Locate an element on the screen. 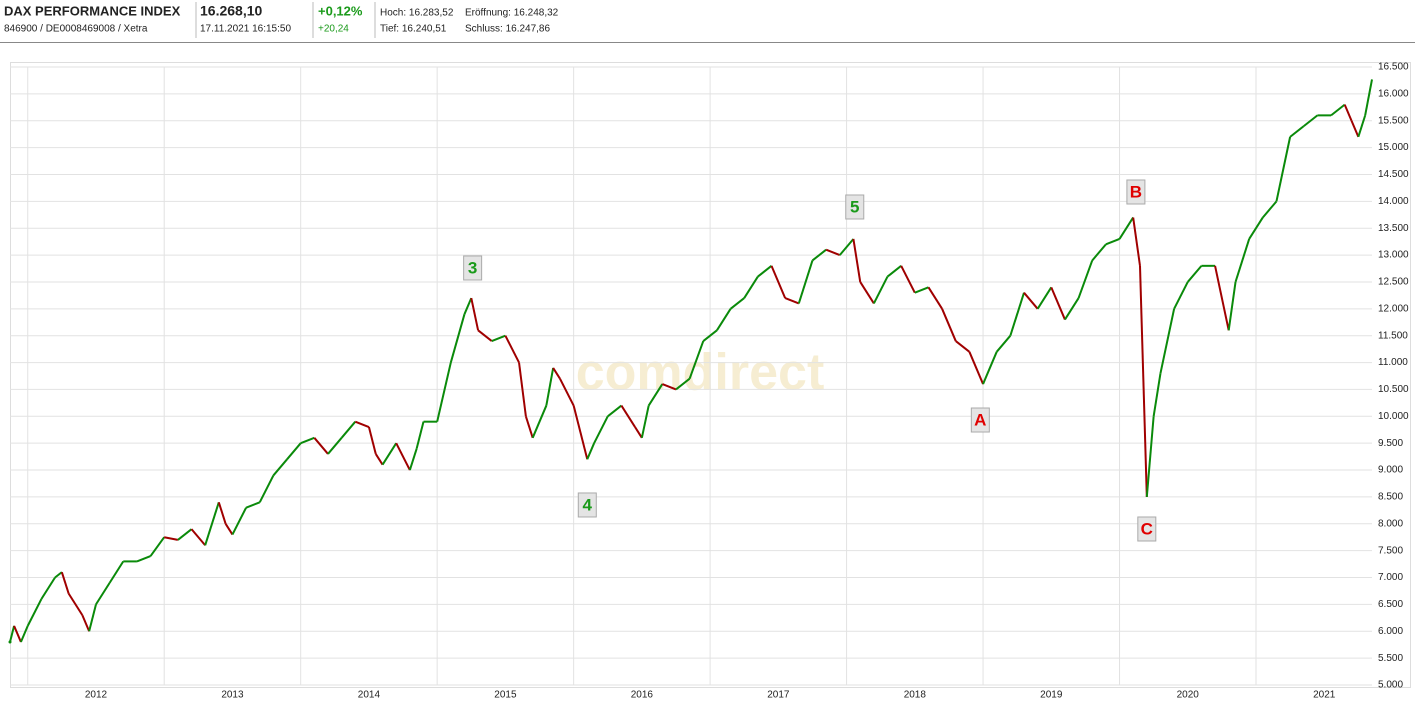  y-tick-label: 16.000 is located at coordinates (1393, 94).